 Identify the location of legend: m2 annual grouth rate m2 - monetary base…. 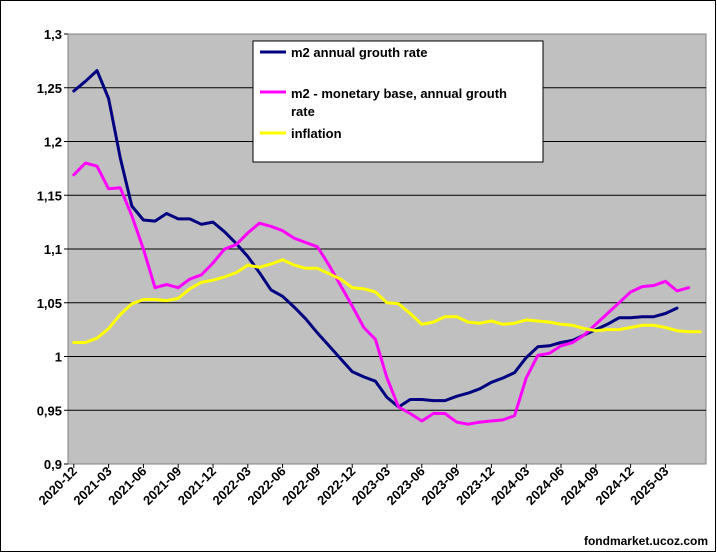
(398, 101).